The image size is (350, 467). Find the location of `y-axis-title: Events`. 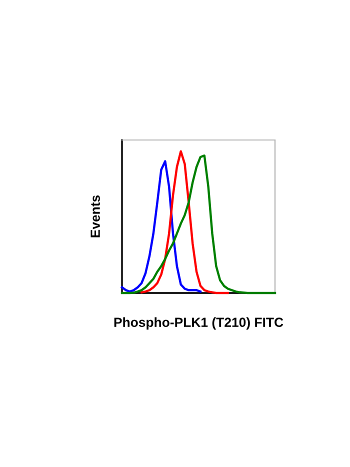

y-axis-title: Events is located at coordinates (95, 216).